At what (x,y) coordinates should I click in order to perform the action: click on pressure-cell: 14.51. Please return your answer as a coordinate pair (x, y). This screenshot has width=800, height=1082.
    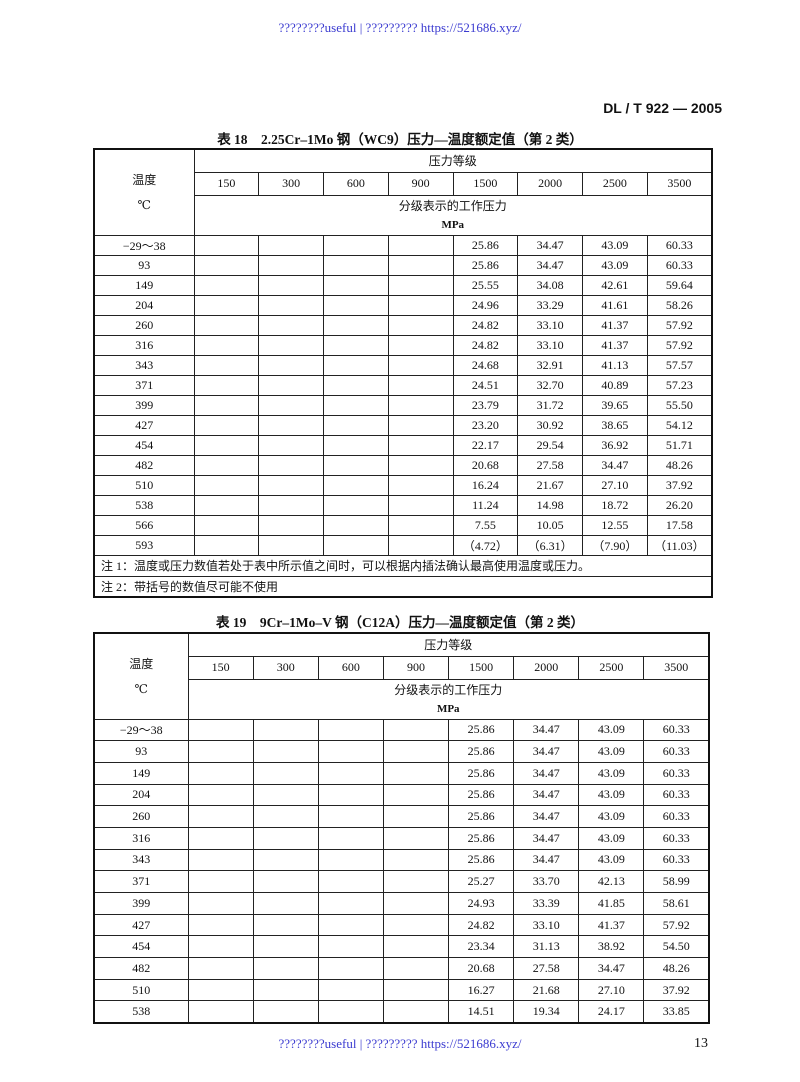
    Looking at the image, I should click on (481, 1012).